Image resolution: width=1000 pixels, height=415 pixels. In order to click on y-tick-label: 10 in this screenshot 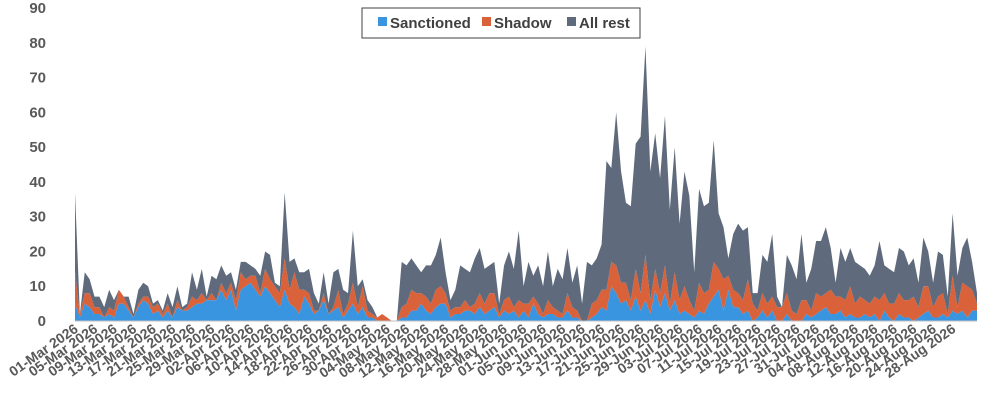, I will do `click(37, 286)`.